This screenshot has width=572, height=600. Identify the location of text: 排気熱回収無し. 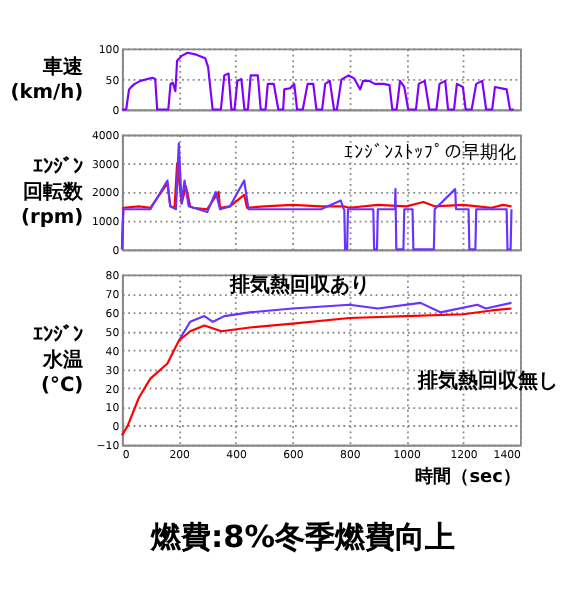
(486, 381).